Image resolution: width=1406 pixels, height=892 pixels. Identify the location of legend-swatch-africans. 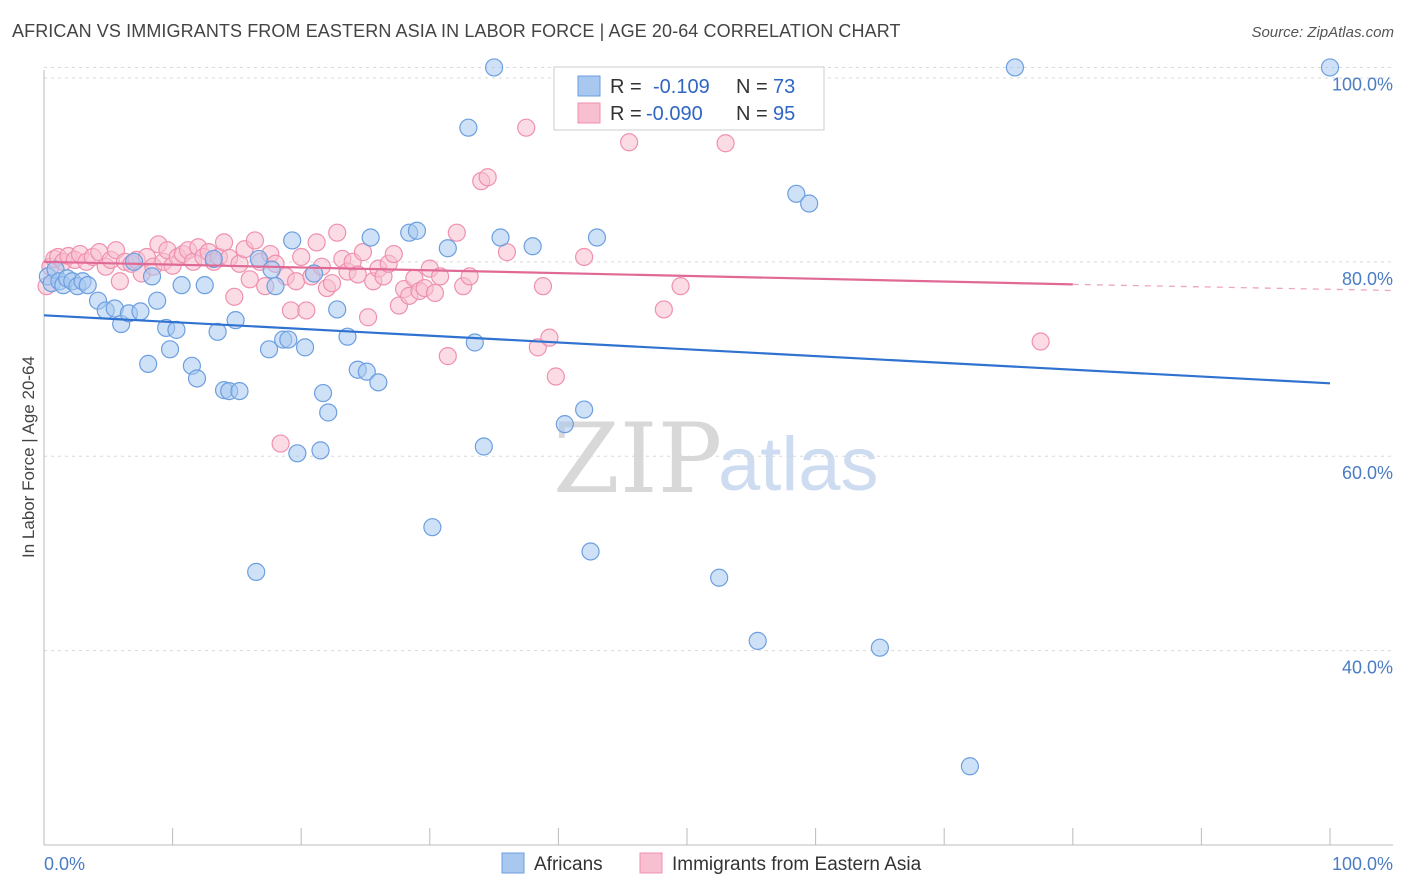
(589, 86).